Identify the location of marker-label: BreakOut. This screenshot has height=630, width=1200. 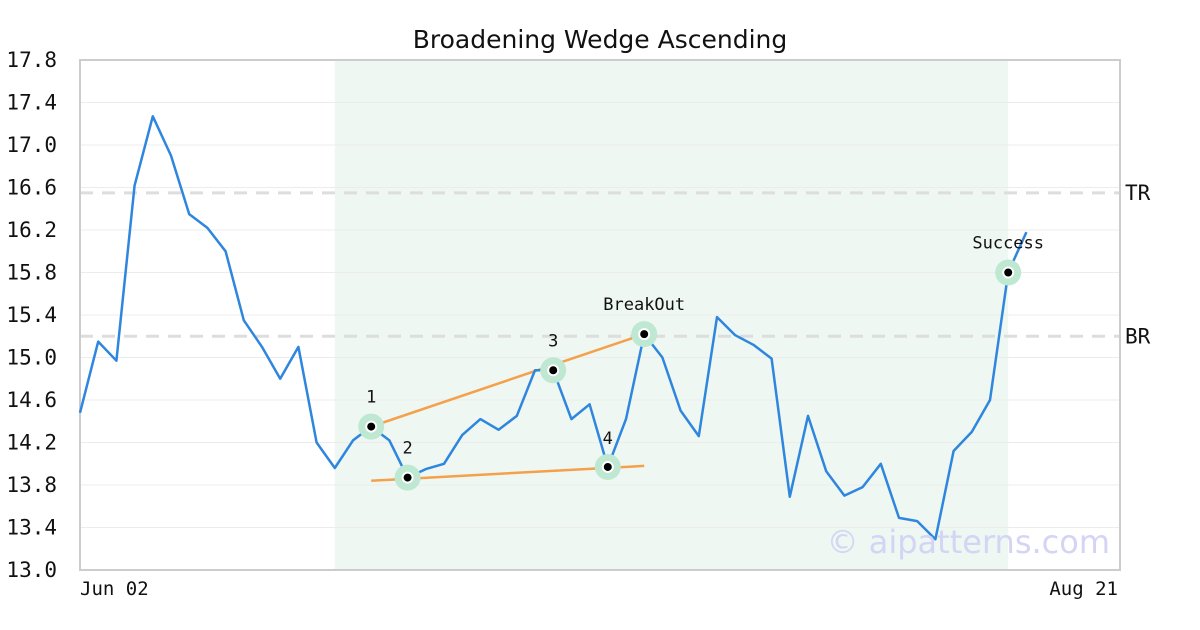
(644, 305).